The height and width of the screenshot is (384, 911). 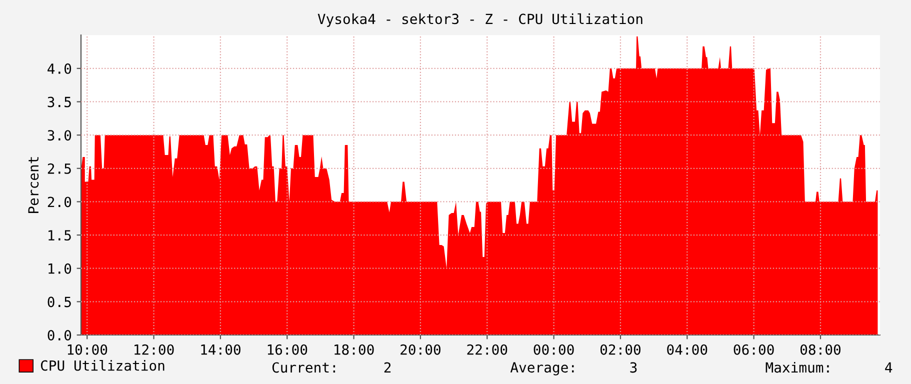 What do you see at coordinates (60, 202) in the screenshot?
I see `y-tick-label: 2.0` at bounding box center [60, 202].